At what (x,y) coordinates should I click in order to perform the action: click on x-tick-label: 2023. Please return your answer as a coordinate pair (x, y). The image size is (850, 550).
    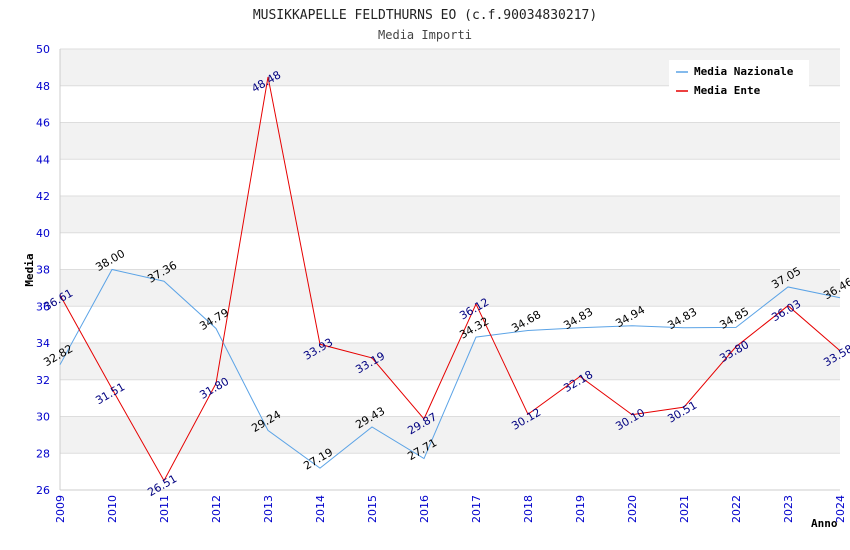
    Looking at the image, I should click on (788, 509).